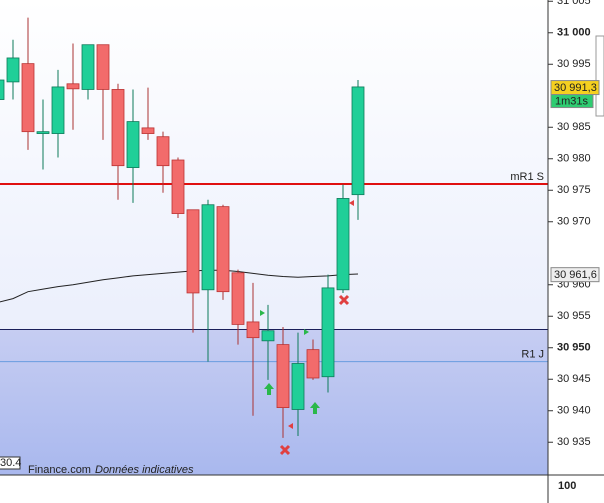 The image size is (604, 503). Describe the element at coordinates (574, 190) in the screenshot. I see `y-tick-label: 30 975` at that location.